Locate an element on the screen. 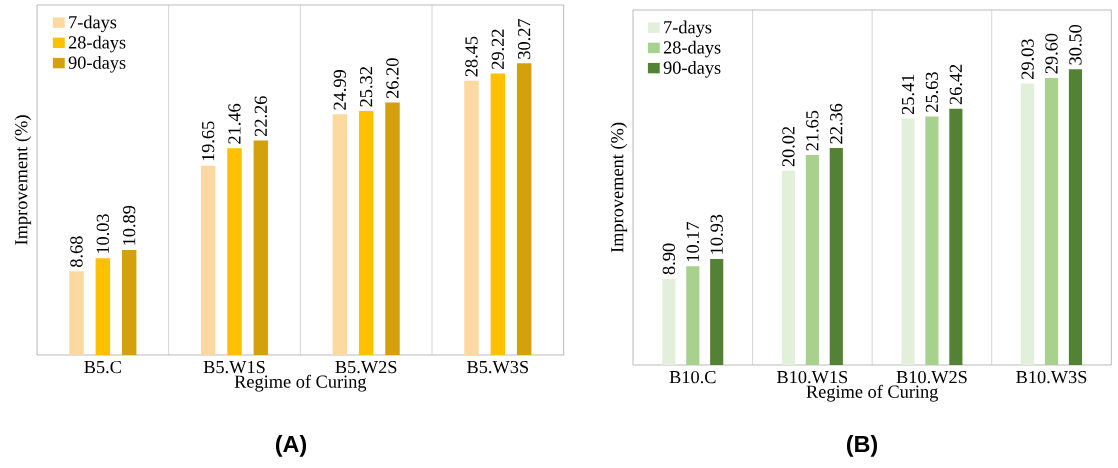  data-label: 21.65 is located at coordinates (812, 130).